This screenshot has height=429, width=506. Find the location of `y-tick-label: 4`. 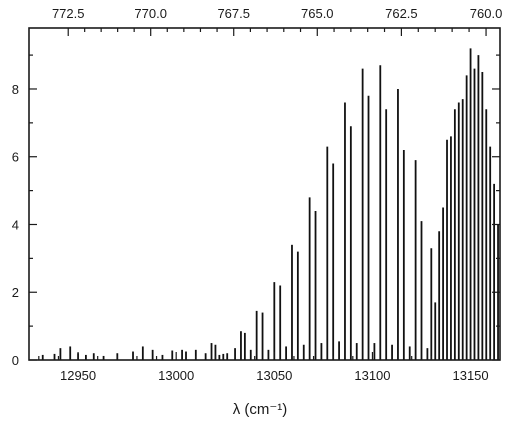

y-tick-label: 4 is located at coordinates (15, 224).